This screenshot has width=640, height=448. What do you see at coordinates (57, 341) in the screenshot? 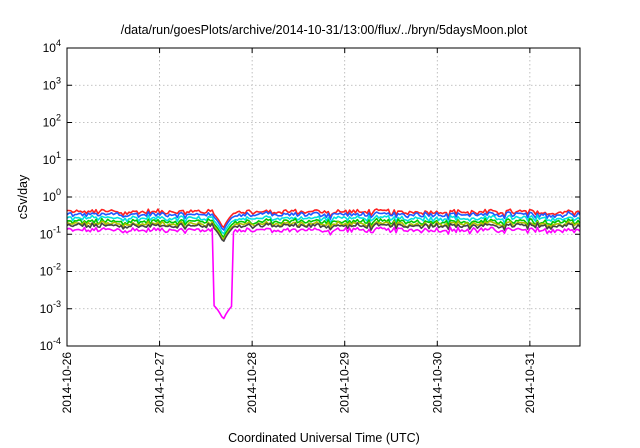
I see `y-tick-exponent: -4` at bounding box center [57, 341].